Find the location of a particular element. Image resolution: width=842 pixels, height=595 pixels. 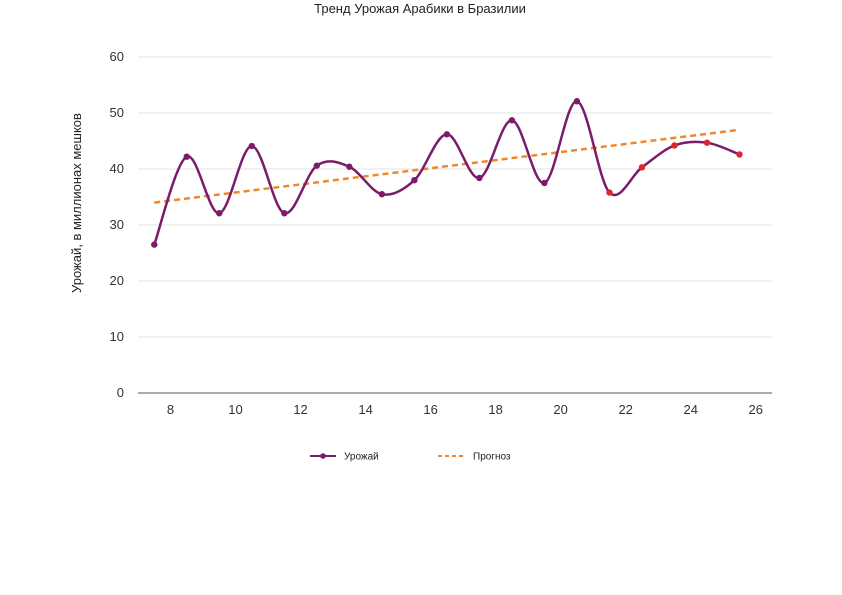

x-tick-label: 16 is located at coordinates (430, 409).